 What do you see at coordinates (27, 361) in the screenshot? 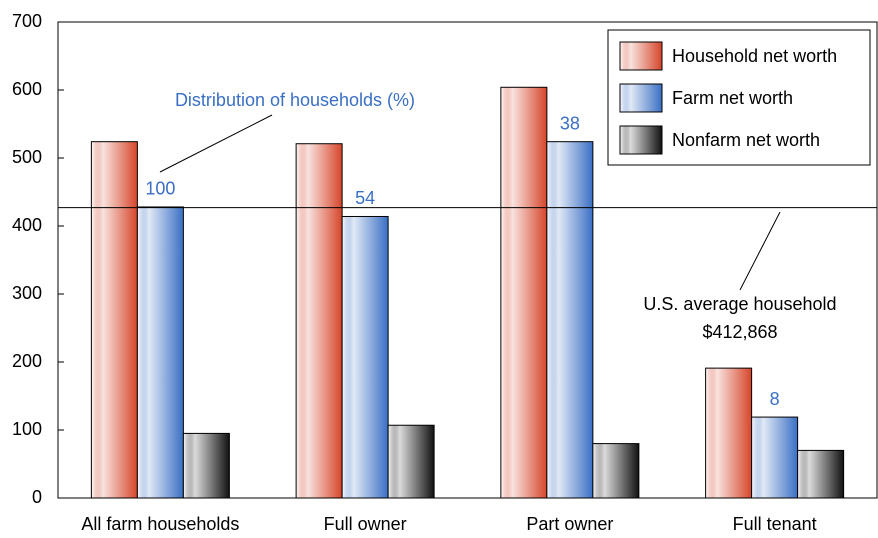
I see `y-tick-label: 200` at bounding box center [27, 361].